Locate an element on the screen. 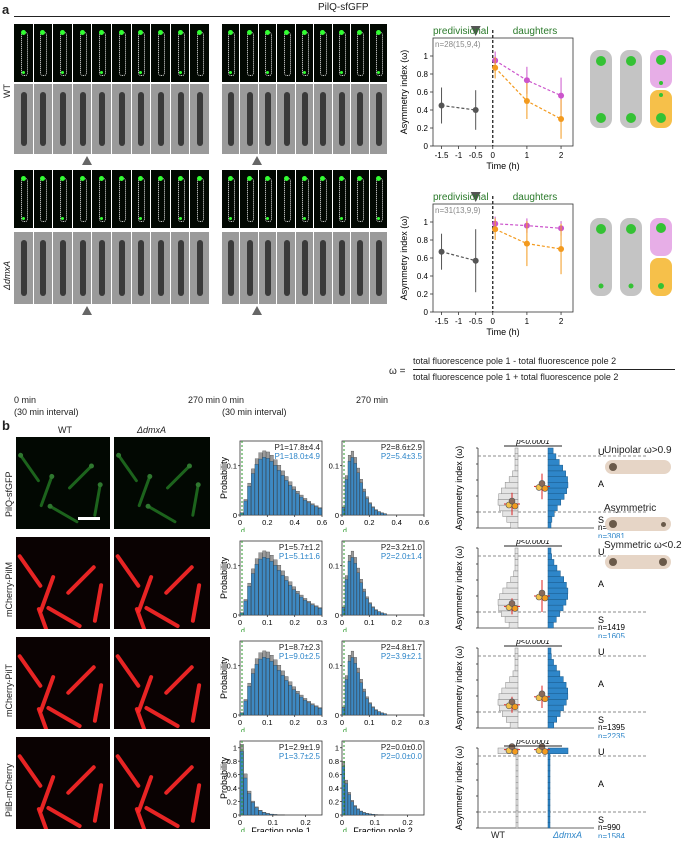 This screenshot has height=845, width=685. legend-symmetric-cell is located at coordinates (638, 562).